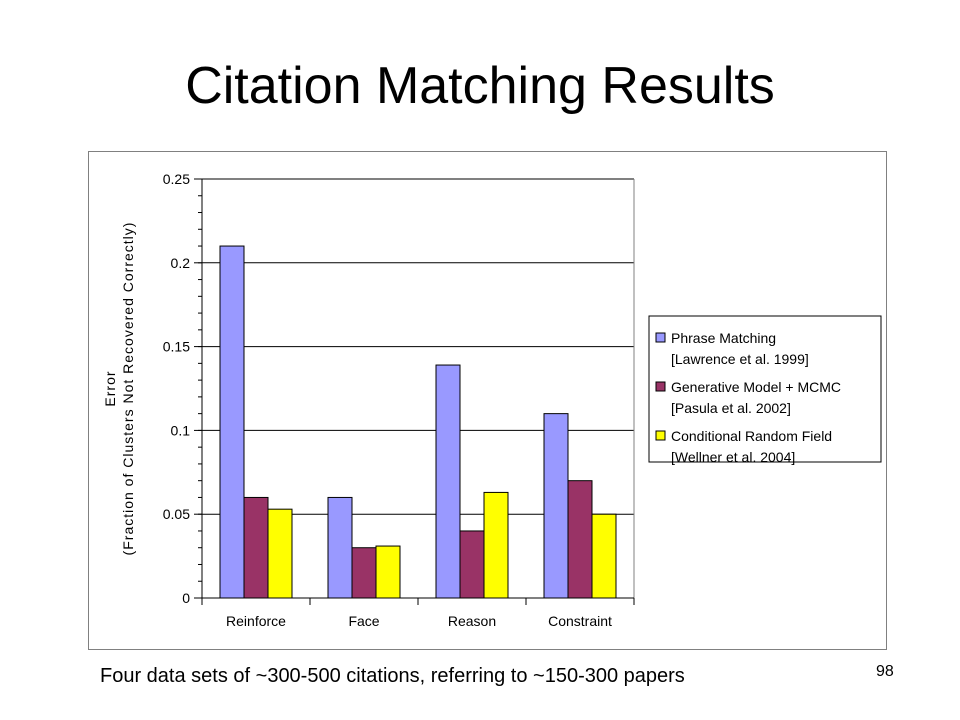  Describe the element at coordinates (731, 408) in the screenshot. I see `legend-label: [Pasula et al. 2002]` at that location.